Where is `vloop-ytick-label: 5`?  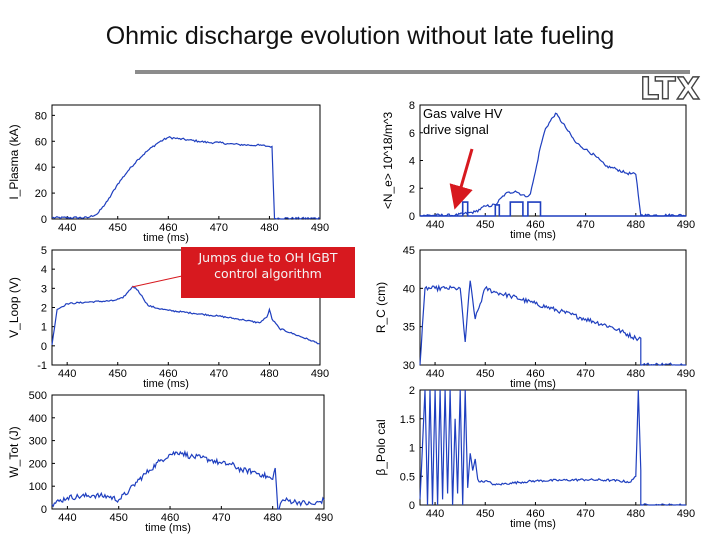 vloop-ytick-label: 5 is located at coordinates (44, 251).